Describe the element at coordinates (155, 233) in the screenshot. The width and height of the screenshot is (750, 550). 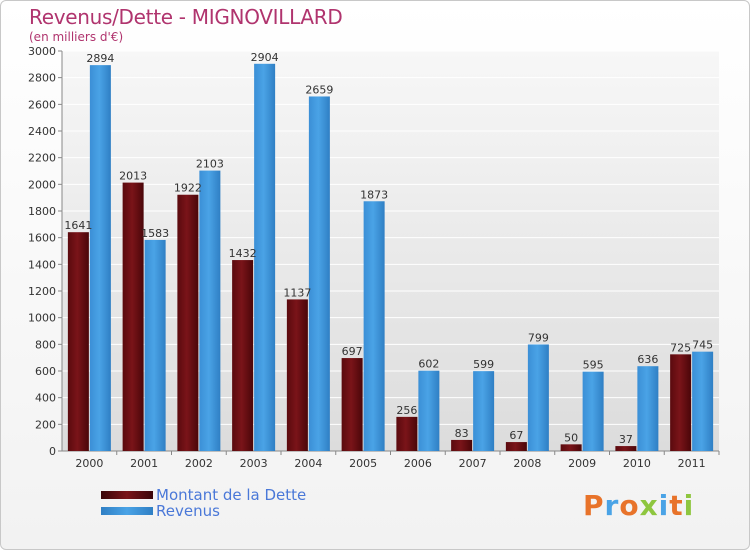
I see `data-label-revenus: 1583` at that location.